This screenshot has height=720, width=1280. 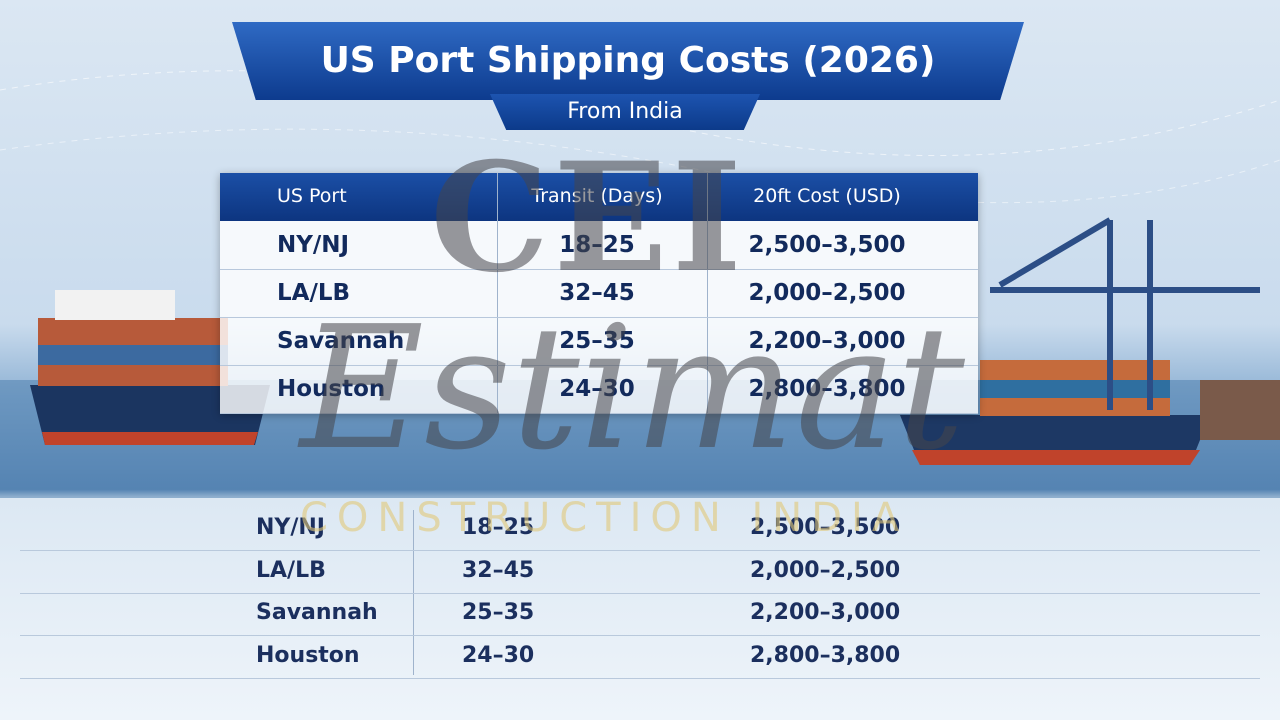 I want to click on table-row: NY/NJ 18–25 2,500–3,500, so click(x=599, y=245).